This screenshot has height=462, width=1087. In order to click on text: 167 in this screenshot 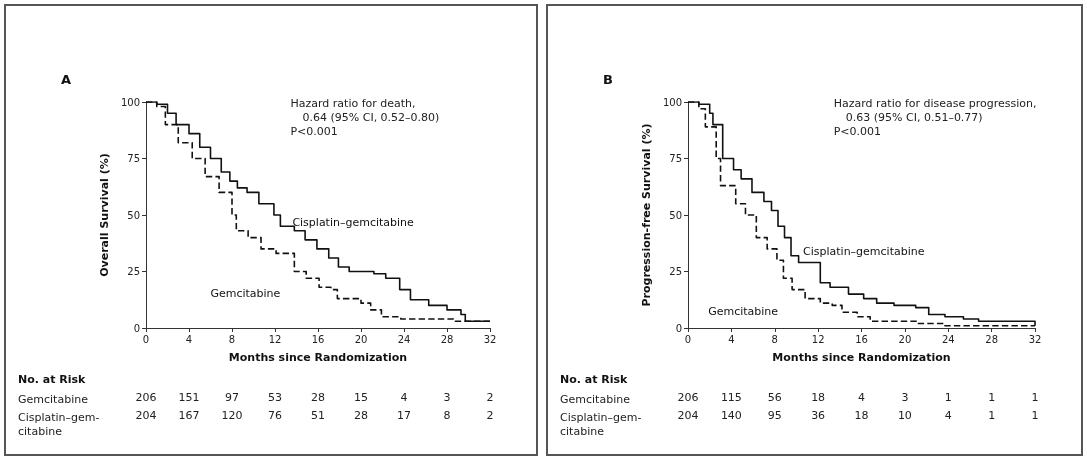, I will do `click(189, 415)`.